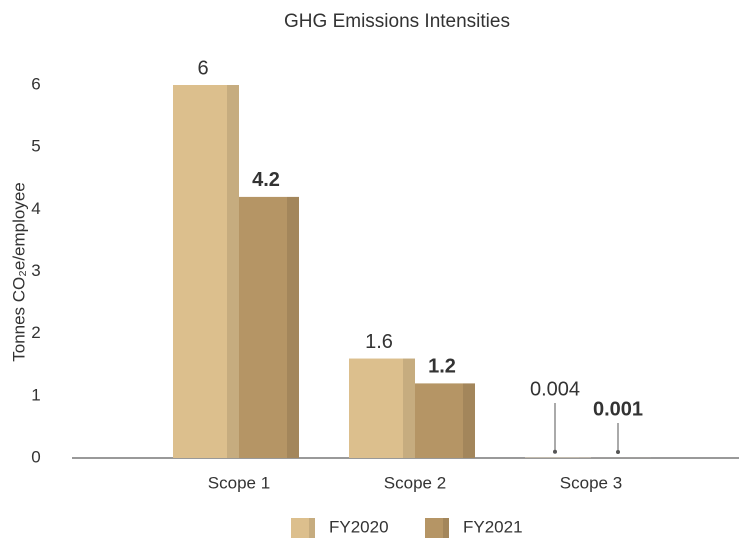 The image size is (739, 540). What do you see at coordinates (35, 83) in the screenshot?
I see `y-tick-label: 6` at bounding box center [35, 83].